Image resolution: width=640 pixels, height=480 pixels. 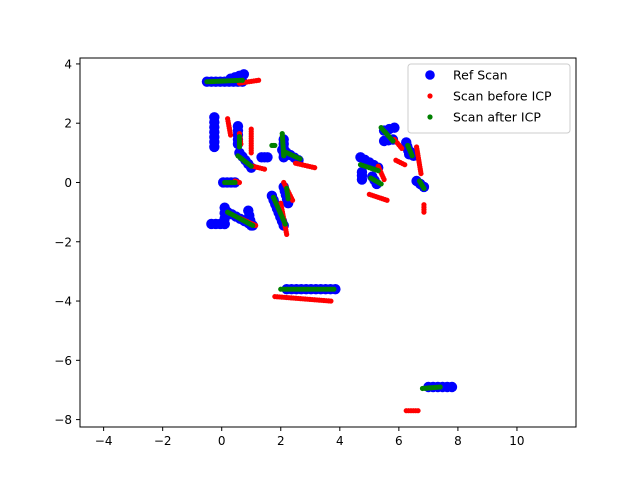 What do you see at coordinates (502, 96) in the screenshot?
I see `legend-label-1: Scan before ICP` at bounding box center [502, 96].